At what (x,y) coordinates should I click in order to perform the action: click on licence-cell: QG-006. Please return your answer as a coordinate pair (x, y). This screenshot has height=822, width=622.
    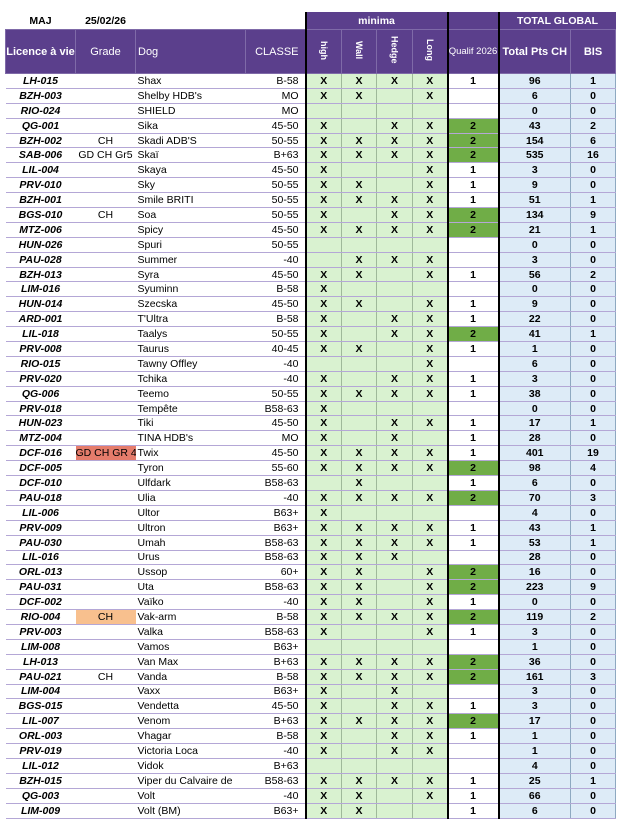
    Looking at the image, I should click on (40, 394).